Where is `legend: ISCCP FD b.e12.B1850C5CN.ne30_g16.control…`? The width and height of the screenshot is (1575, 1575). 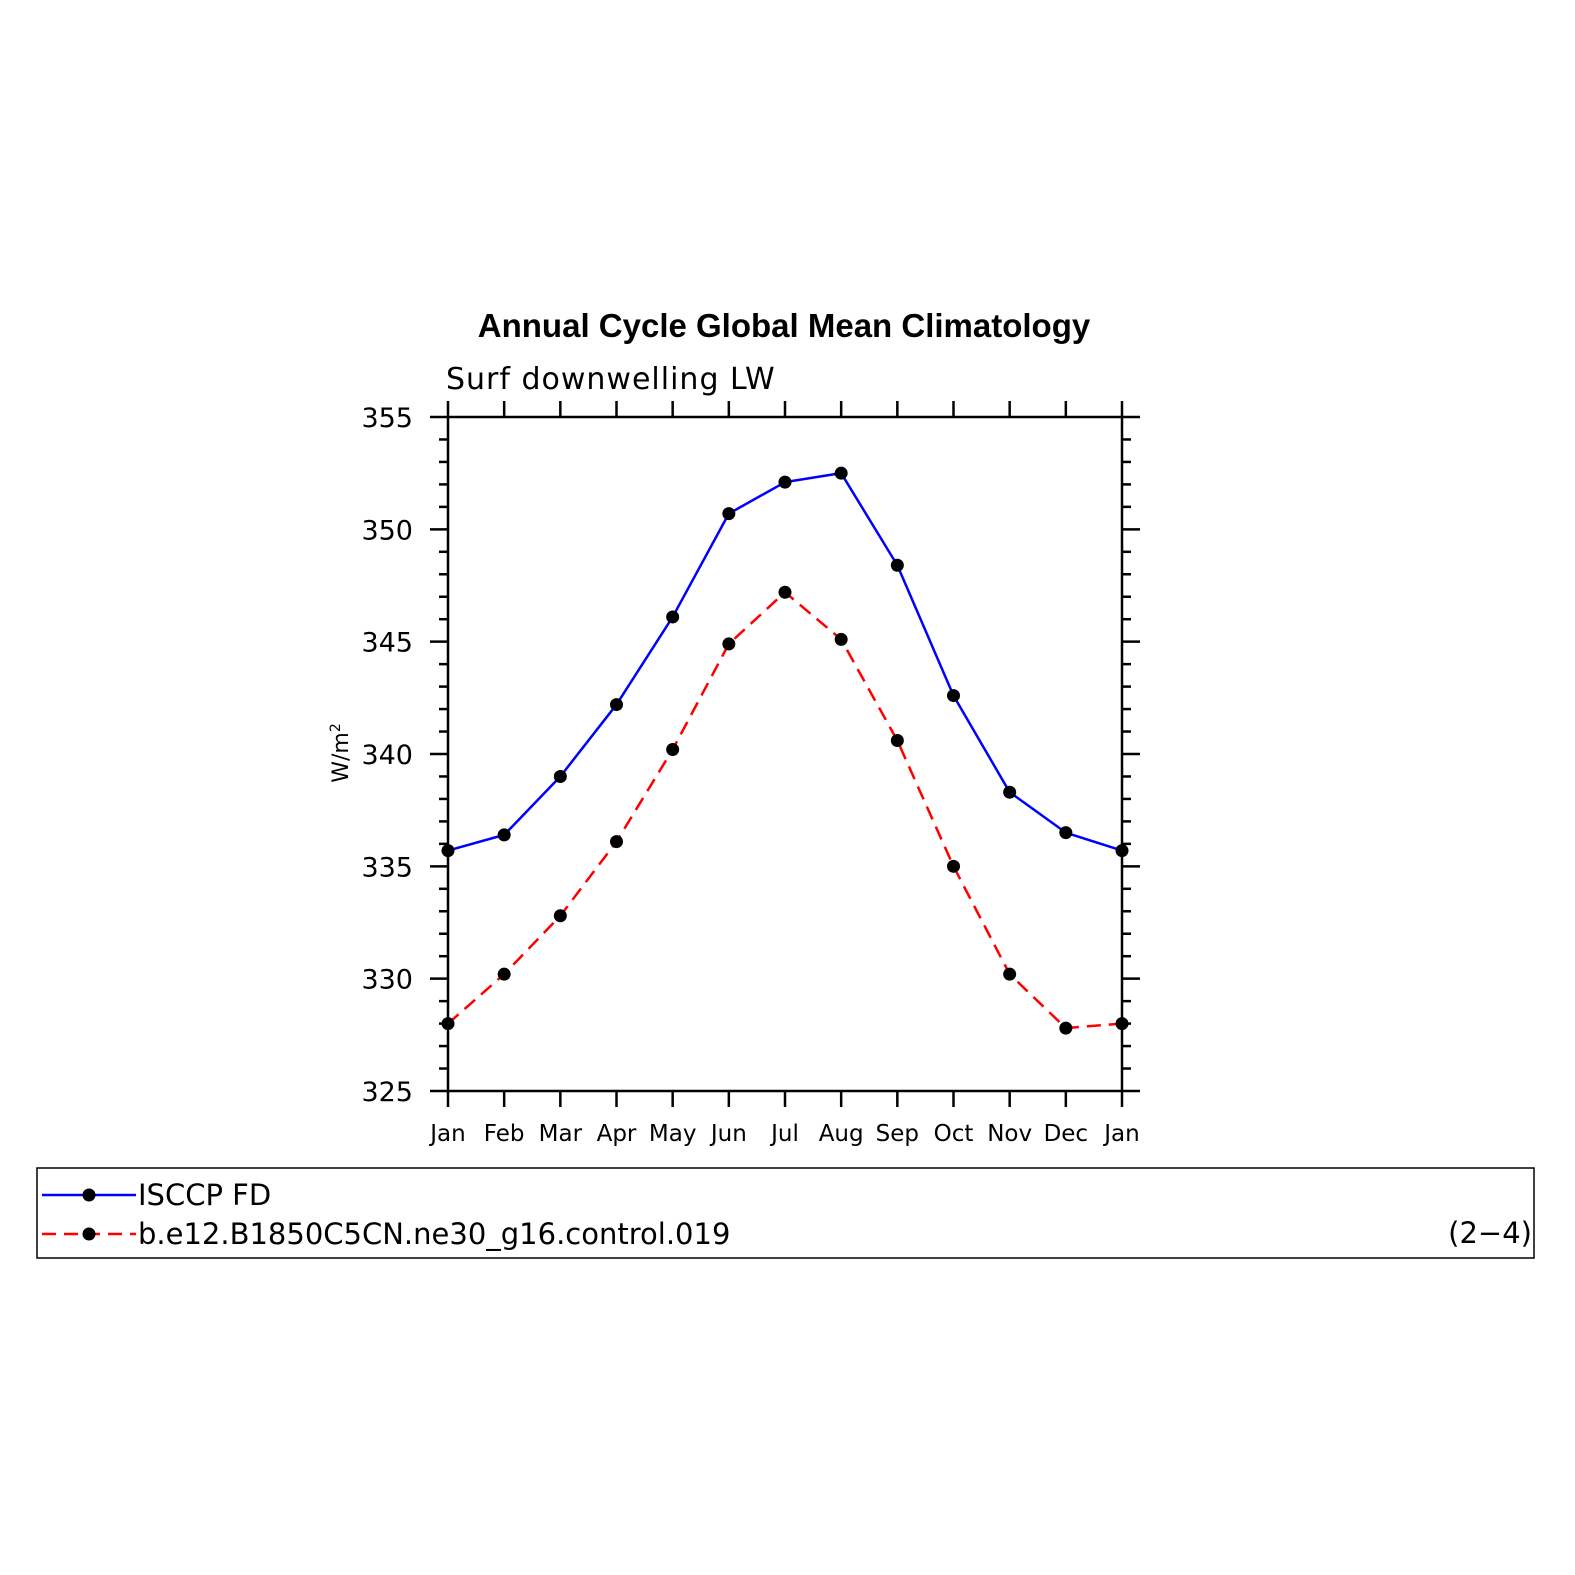 legend: ISCCP FD b.e12.B1850C5CN.ne30_g16.control… is located at coordinates (785, 1213).